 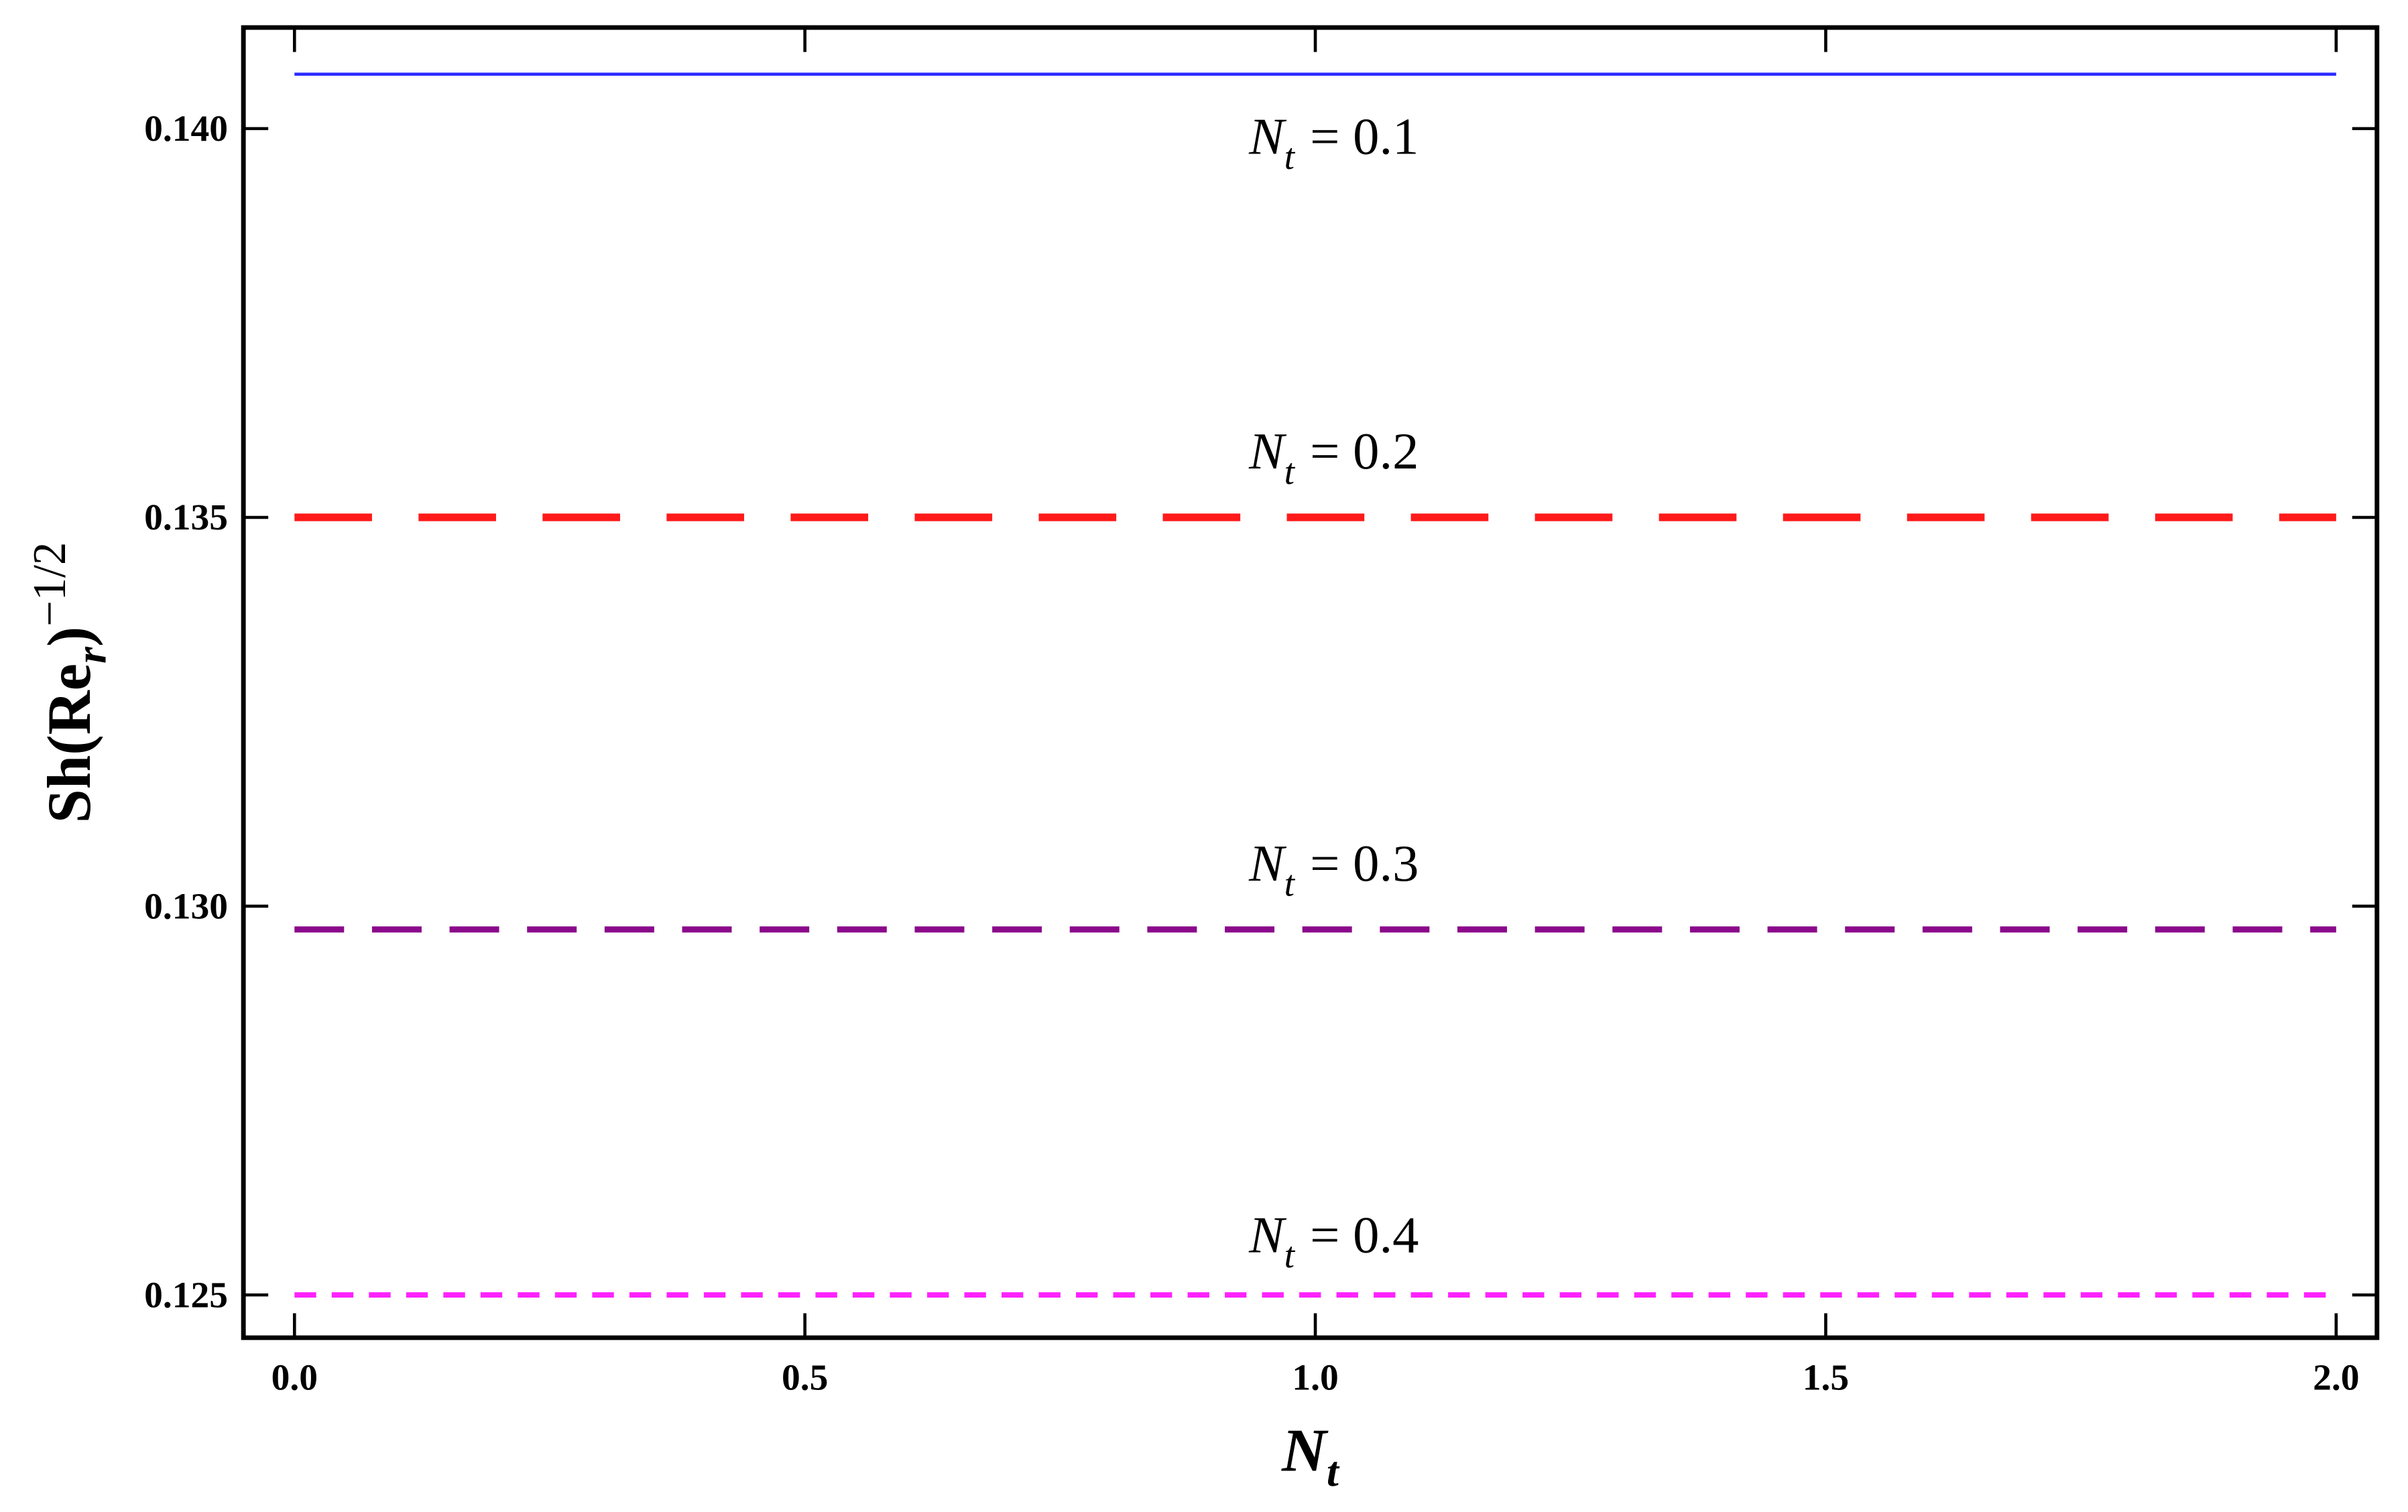 I want to click on series-label: Nt = 0.3, so click(x=1333, y=868).